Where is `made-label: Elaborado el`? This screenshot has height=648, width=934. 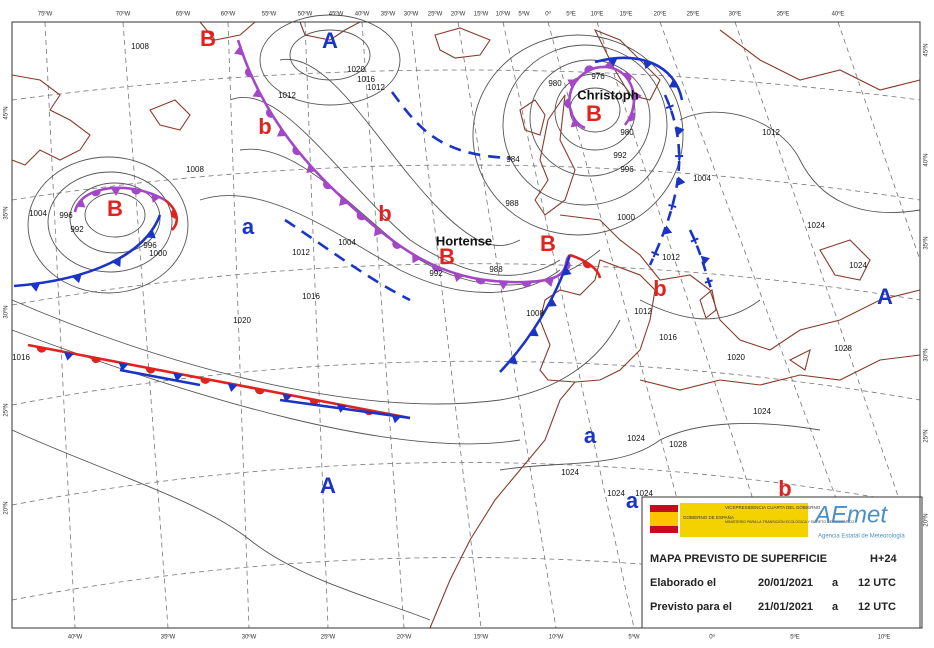 made-label: Elaborado el is located at coordinates (683, 583).